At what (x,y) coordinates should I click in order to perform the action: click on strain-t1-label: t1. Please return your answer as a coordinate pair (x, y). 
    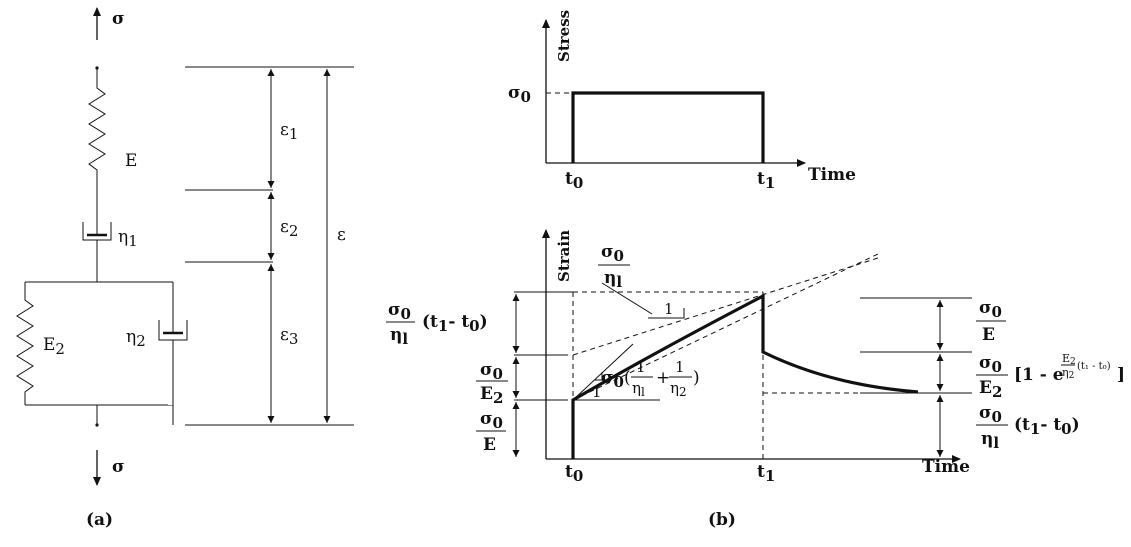
    Looking at the image, I should click on (766, 473).